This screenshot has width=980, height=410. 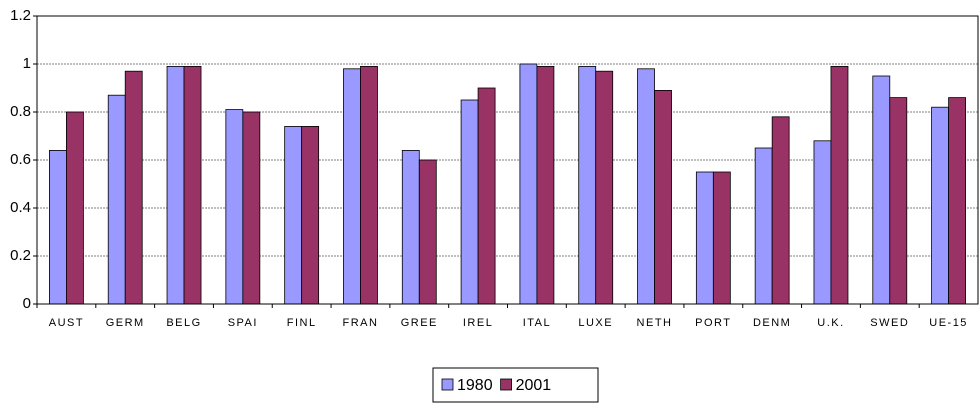 What do you see at coordinates (772, 323) in the screenshot?
I see `x-tick-label: DENM` at bounding box center [772, 323].